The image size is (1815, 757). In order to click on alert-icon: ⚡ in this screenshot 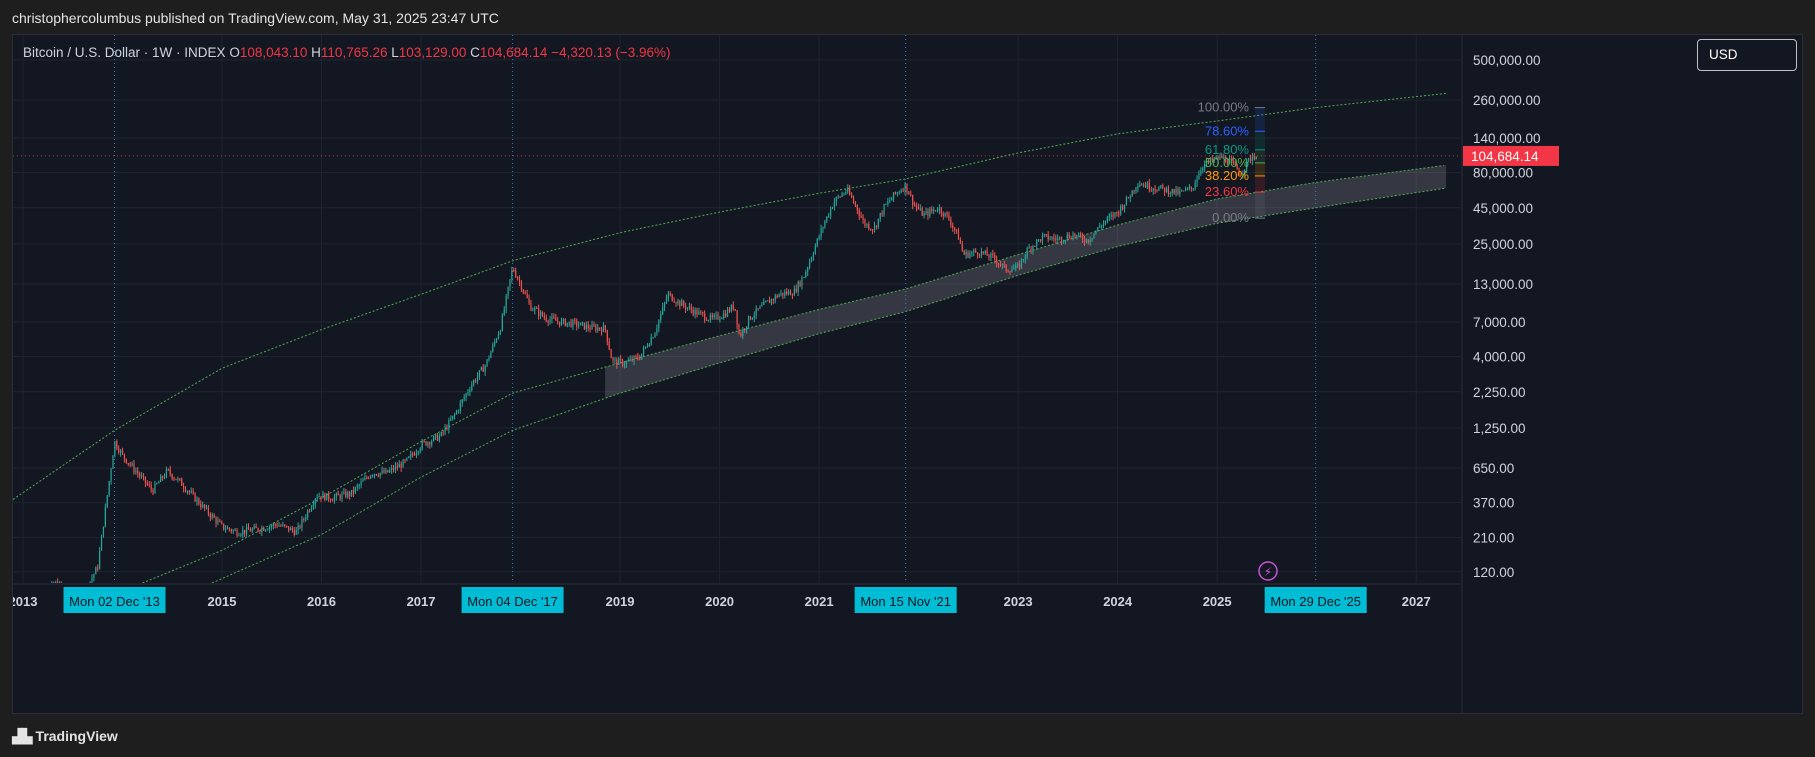, I will do `click(1268, 571)`.